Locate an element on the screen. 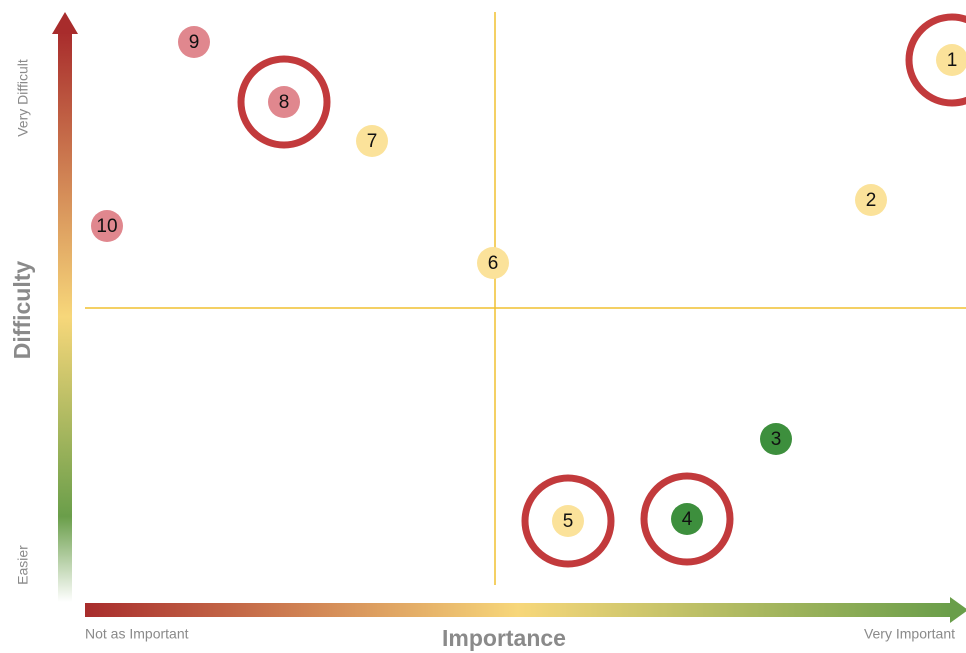 This screenshot has width=966, height=653. node-label: 1 is located at coordinates (952, 60).